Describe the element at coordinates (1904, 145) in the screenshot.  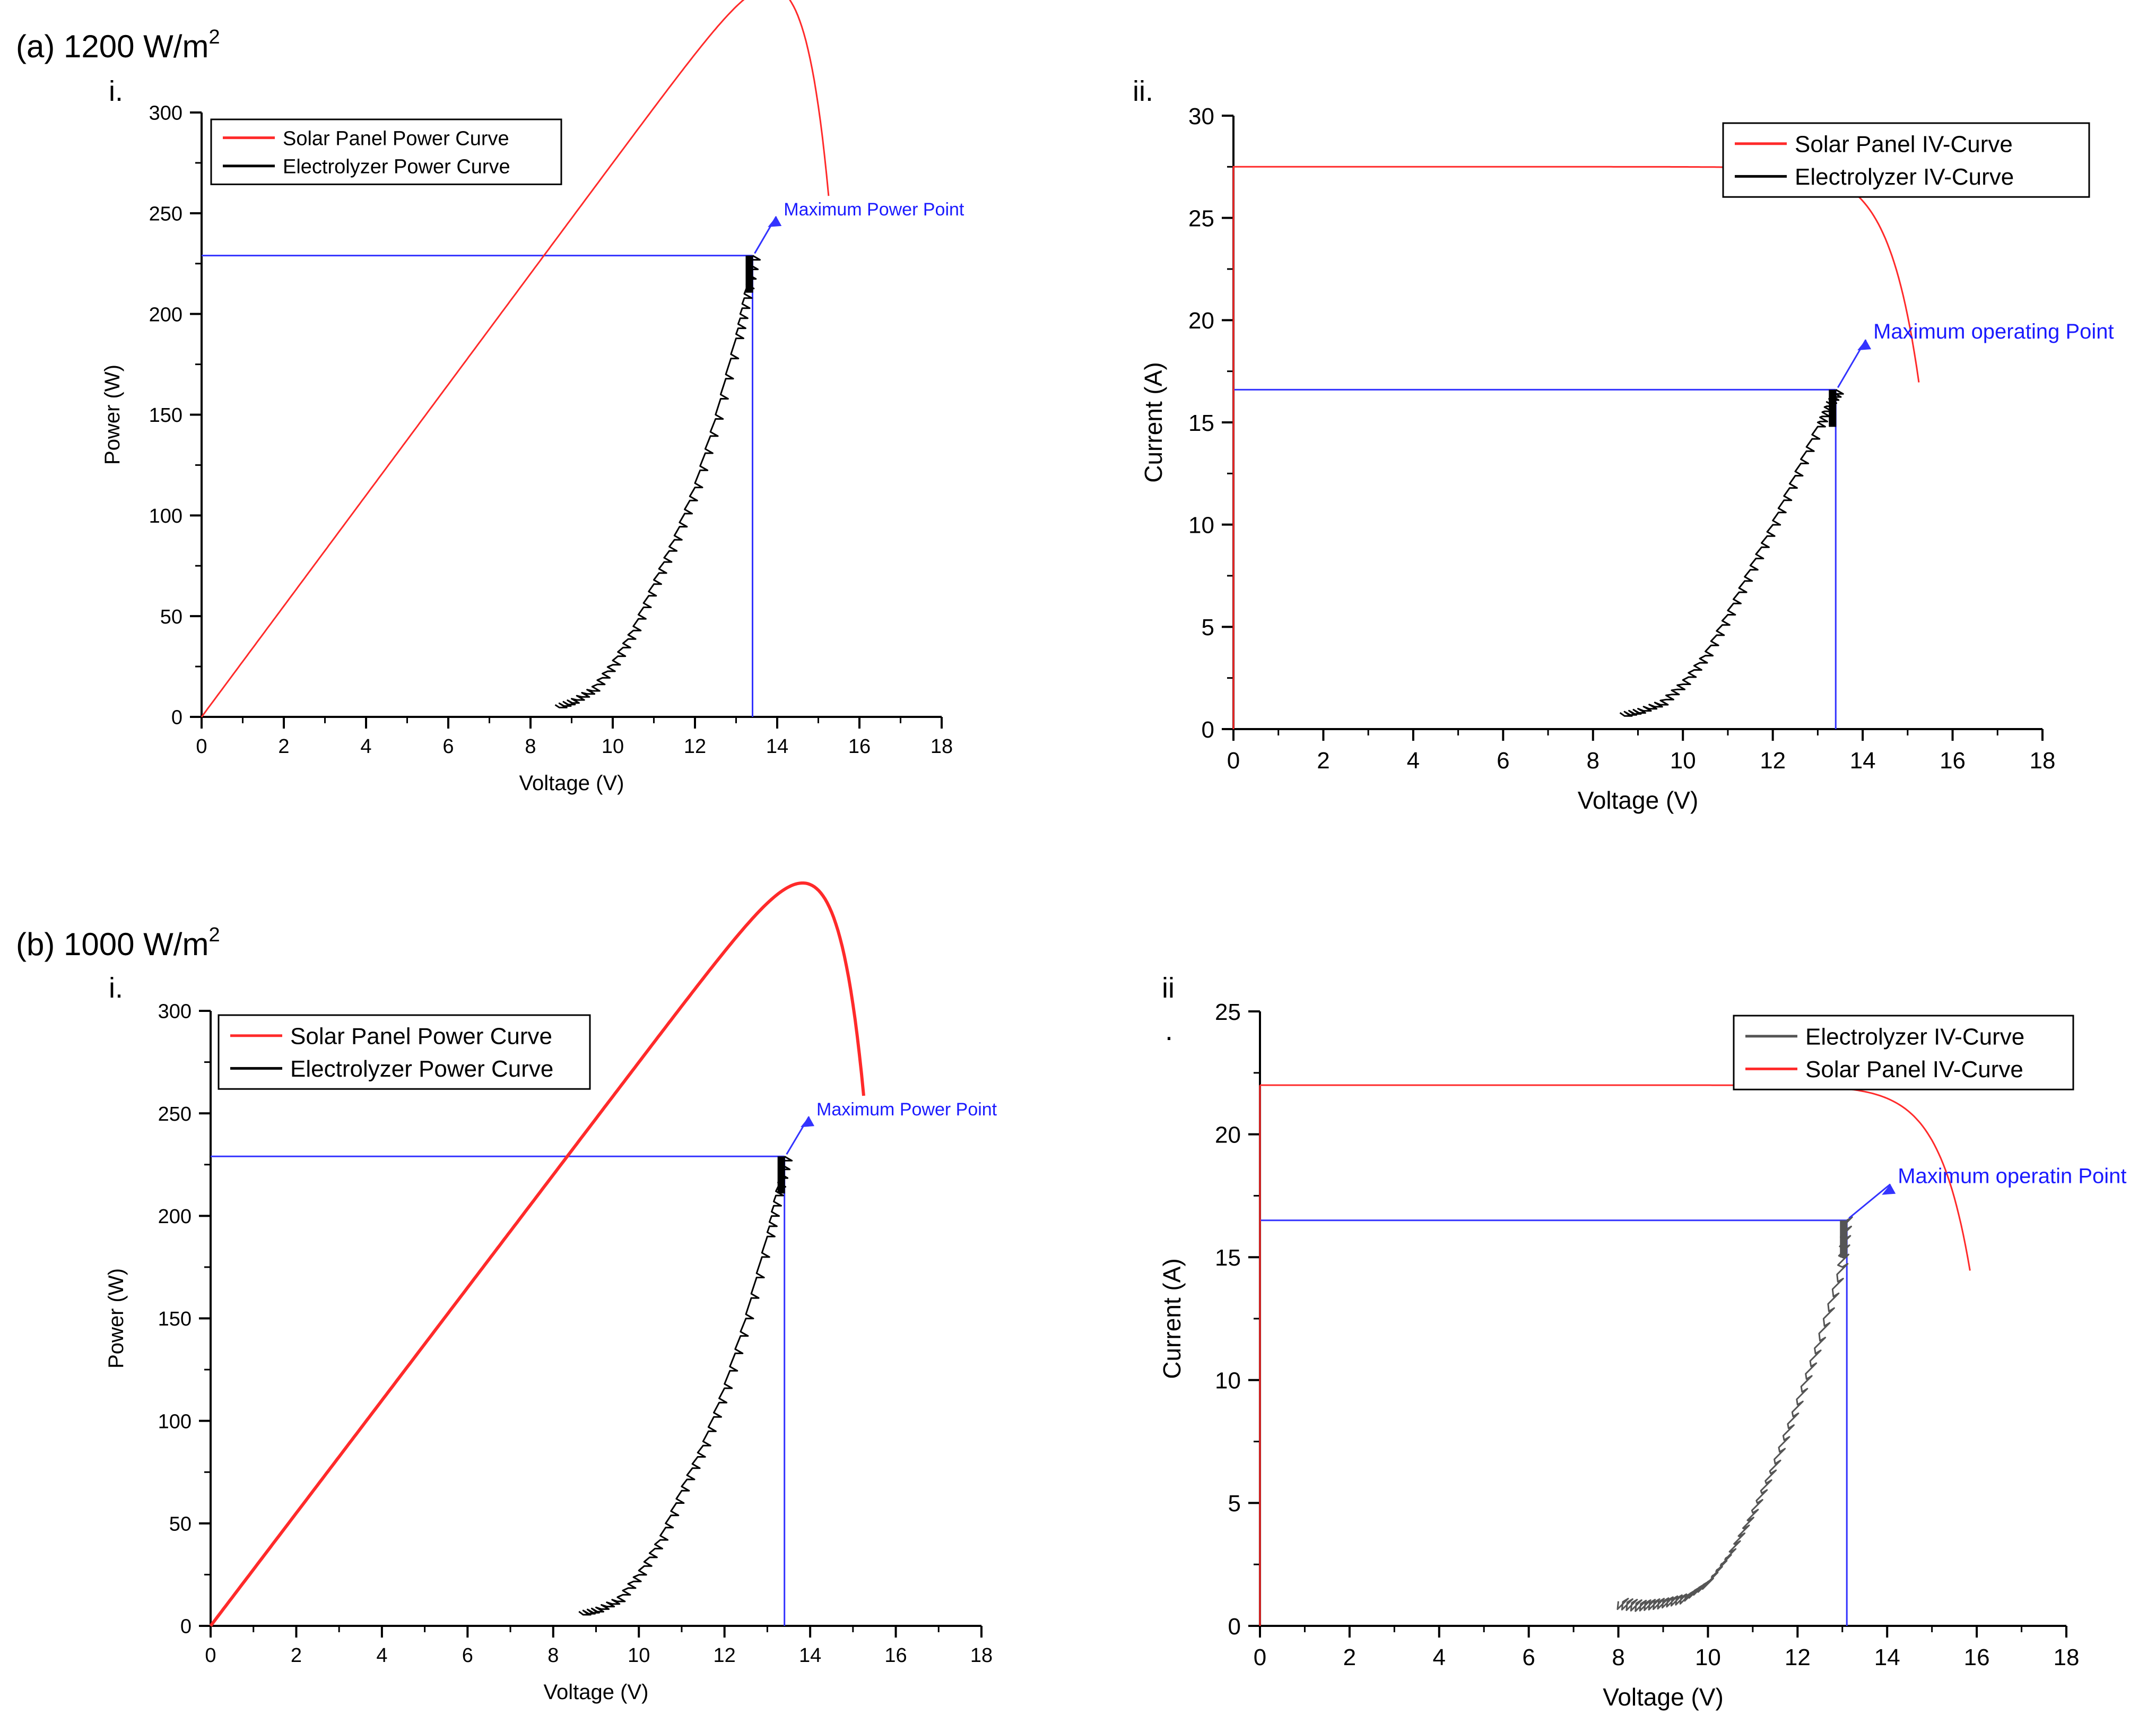
I see `legend-label: Solar Panel IV-Curve` at that location.